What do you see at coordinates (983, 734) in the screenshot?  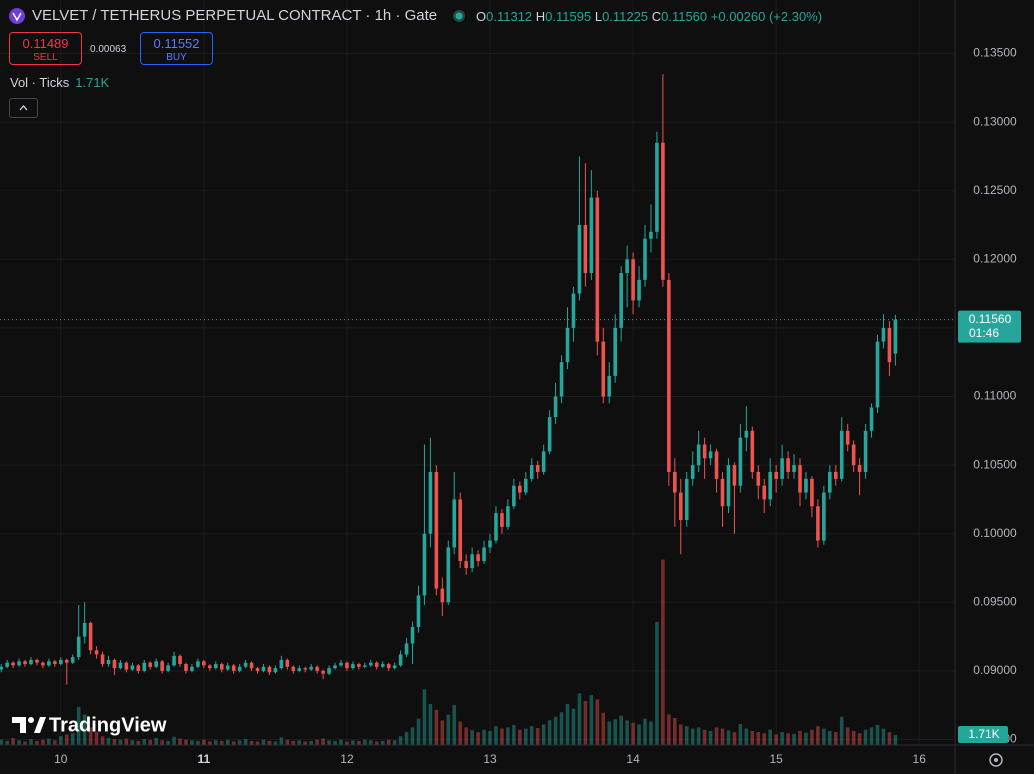 I see `volume-badge` at bounding box center [983, 734].